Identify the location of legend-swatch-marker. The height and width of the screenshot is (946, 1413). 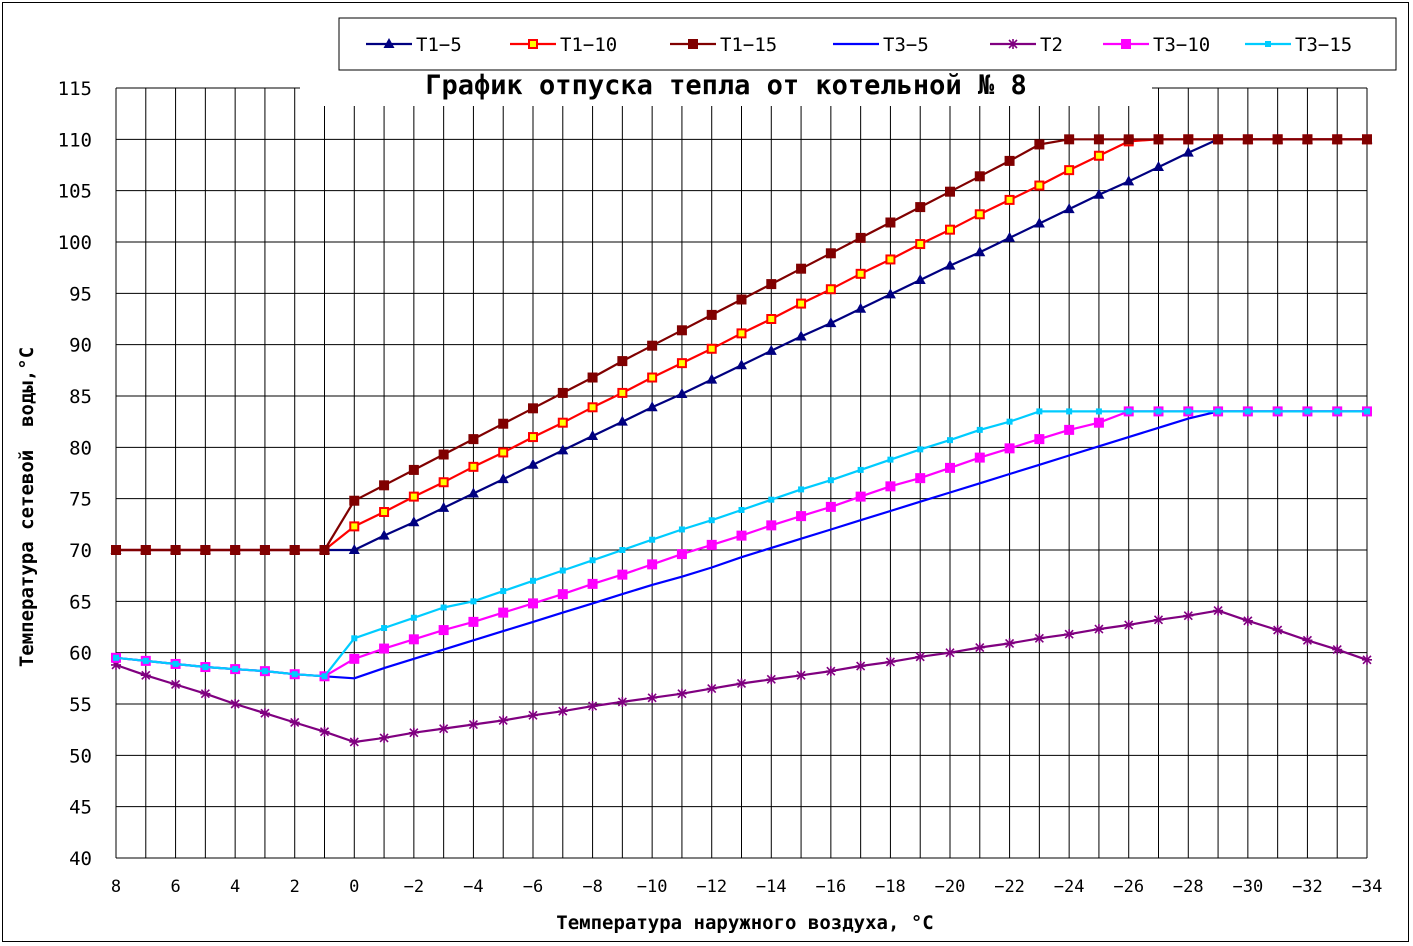
(389, 43).